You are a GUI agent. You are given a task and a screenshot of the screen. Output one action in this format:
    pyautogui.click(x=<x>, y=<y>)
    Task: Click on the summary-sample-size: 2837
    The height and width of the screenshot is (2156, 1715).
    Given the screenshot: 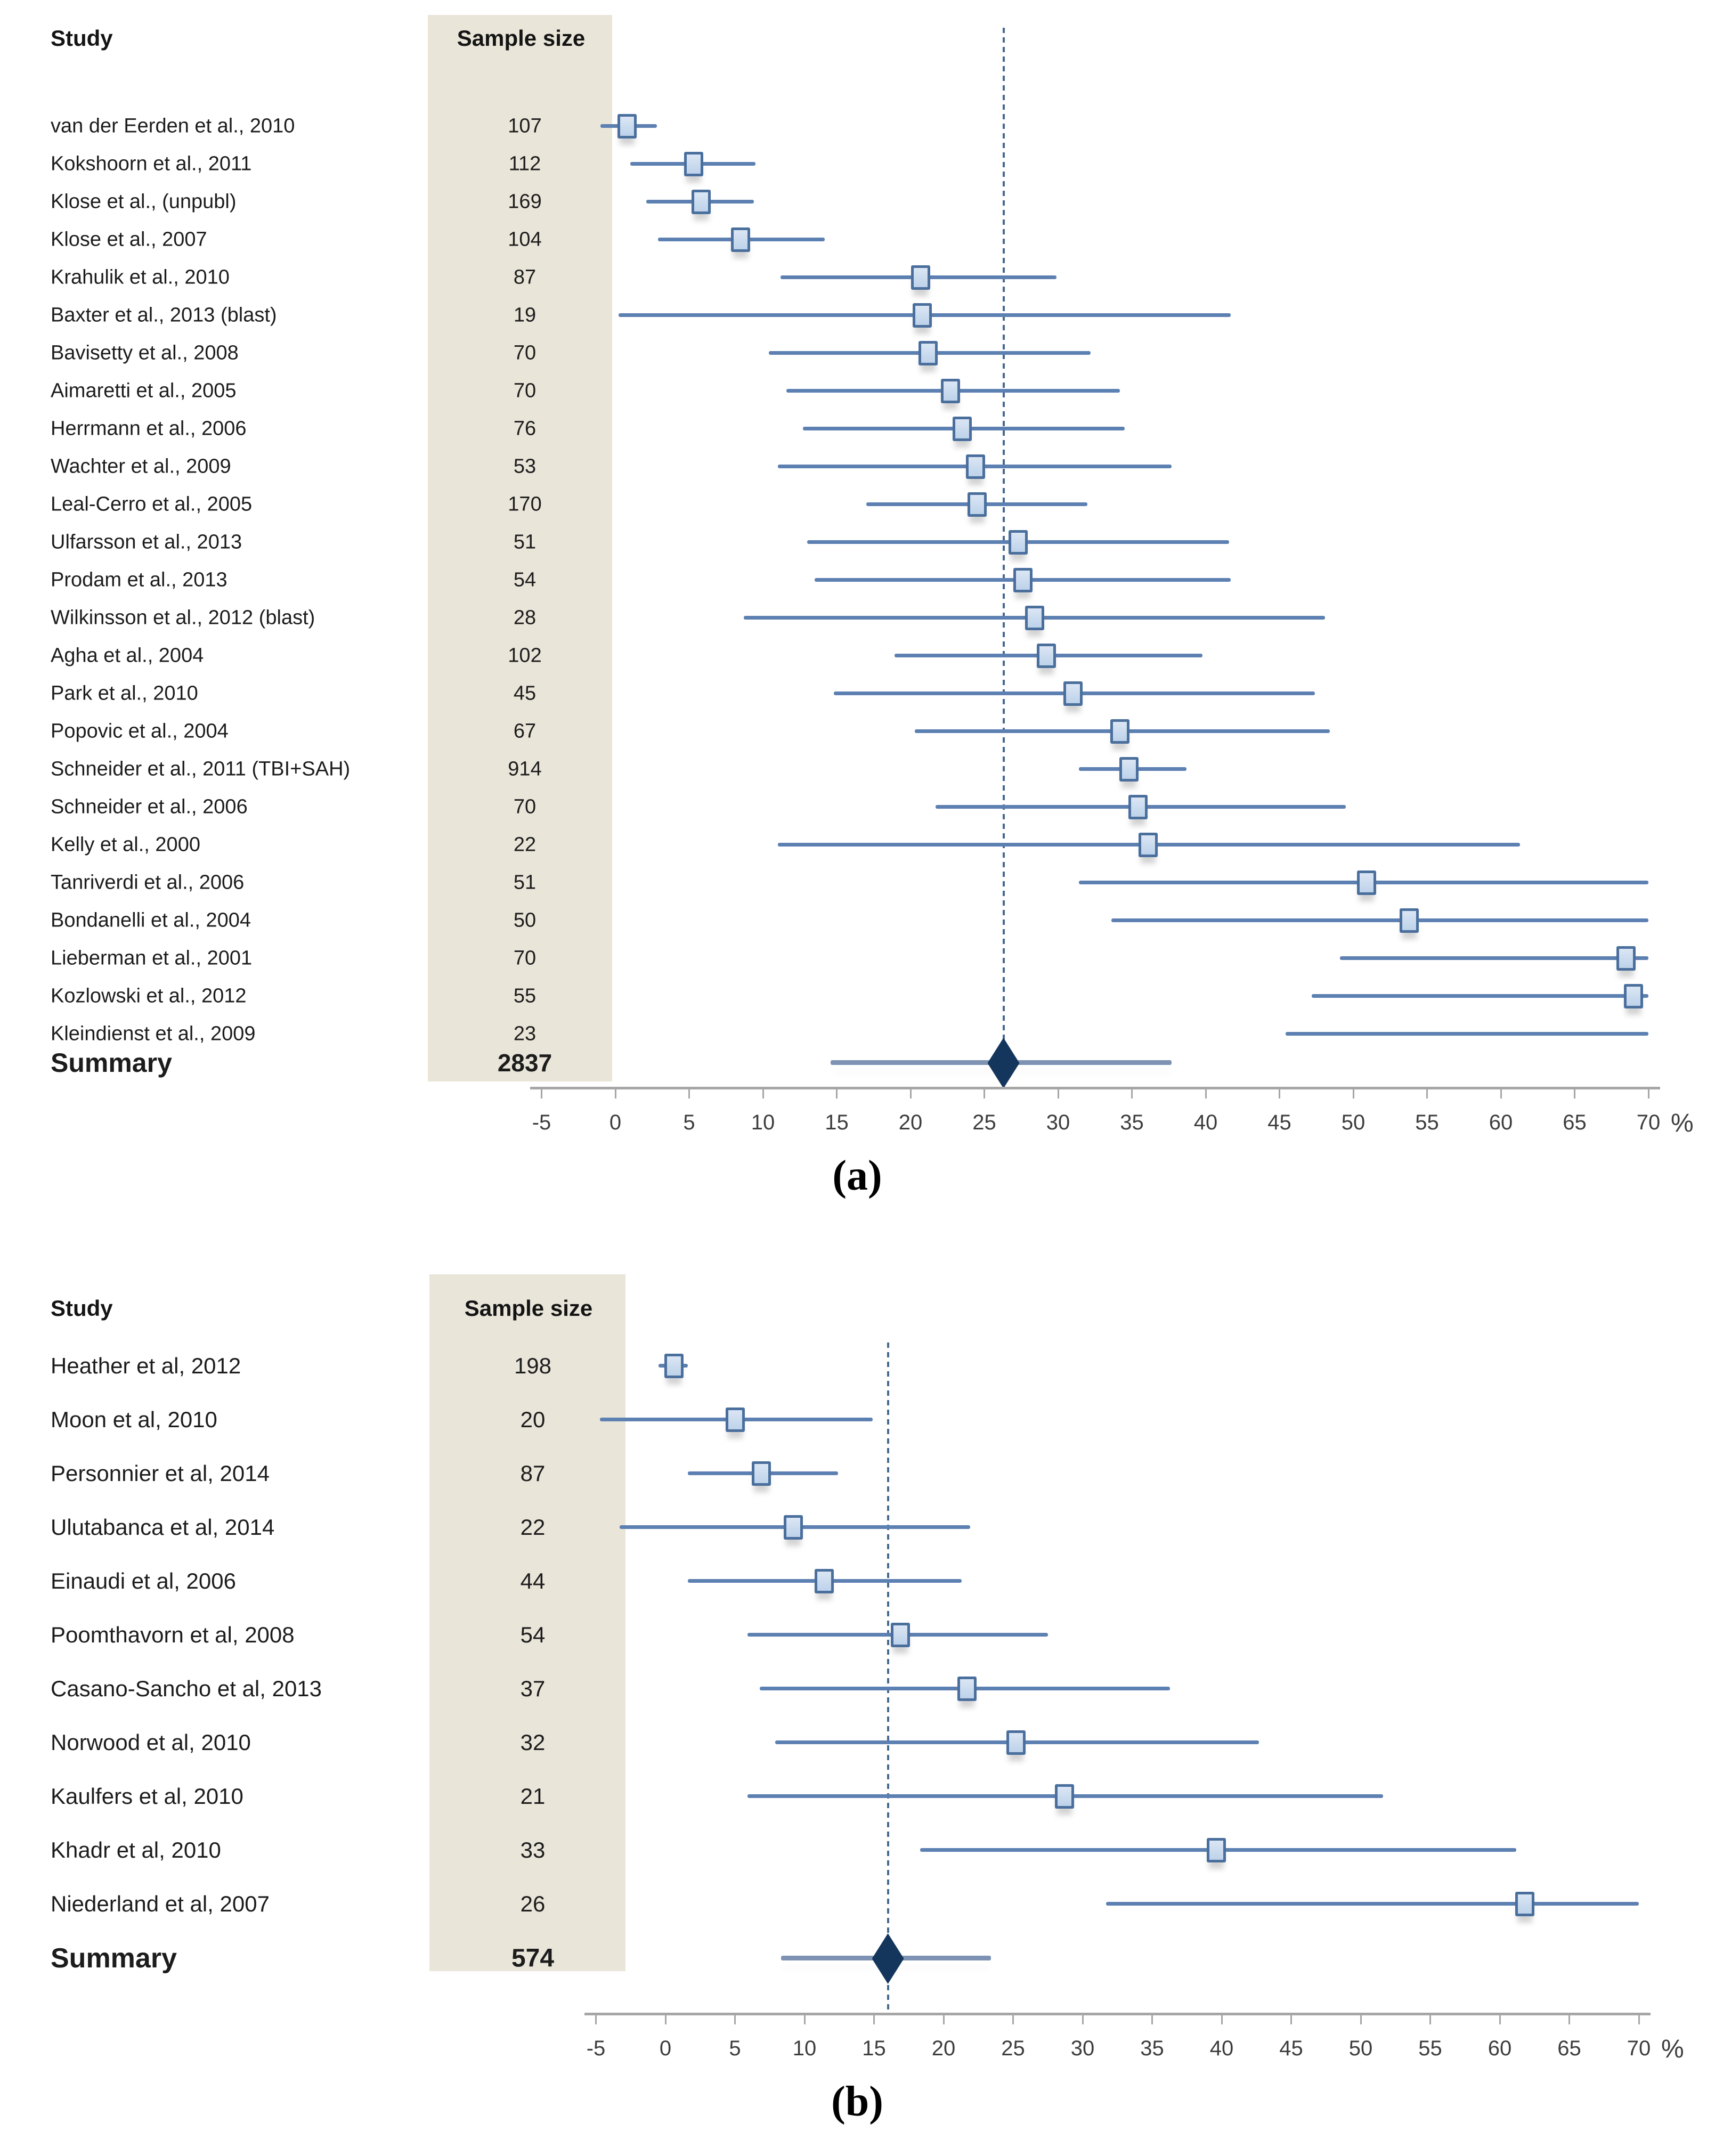 What is the action you would take?
    pyautogui.click(x=524, y=1063)
    